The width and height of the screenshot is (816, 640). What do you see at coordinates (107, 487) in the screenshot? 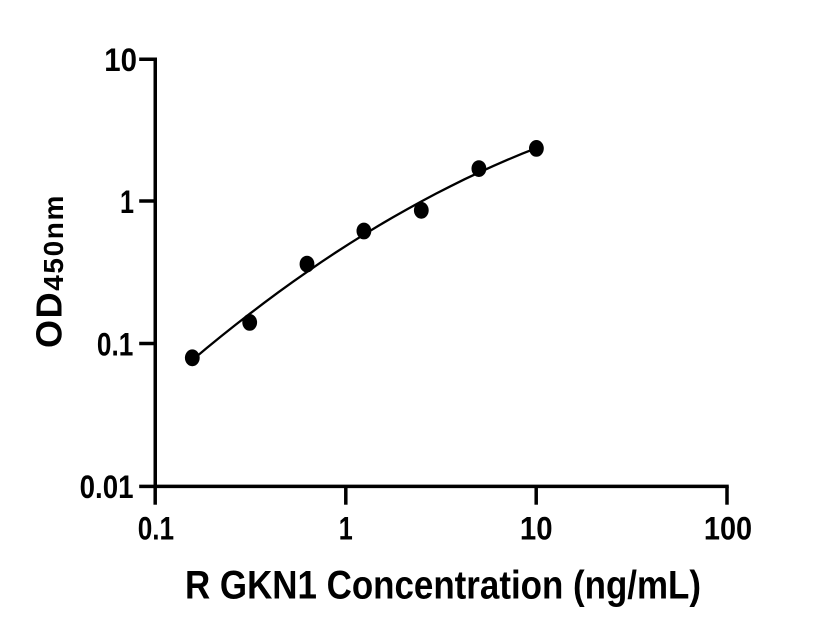
I see `svg-text: 0.01` at bounding box center [107, 487].